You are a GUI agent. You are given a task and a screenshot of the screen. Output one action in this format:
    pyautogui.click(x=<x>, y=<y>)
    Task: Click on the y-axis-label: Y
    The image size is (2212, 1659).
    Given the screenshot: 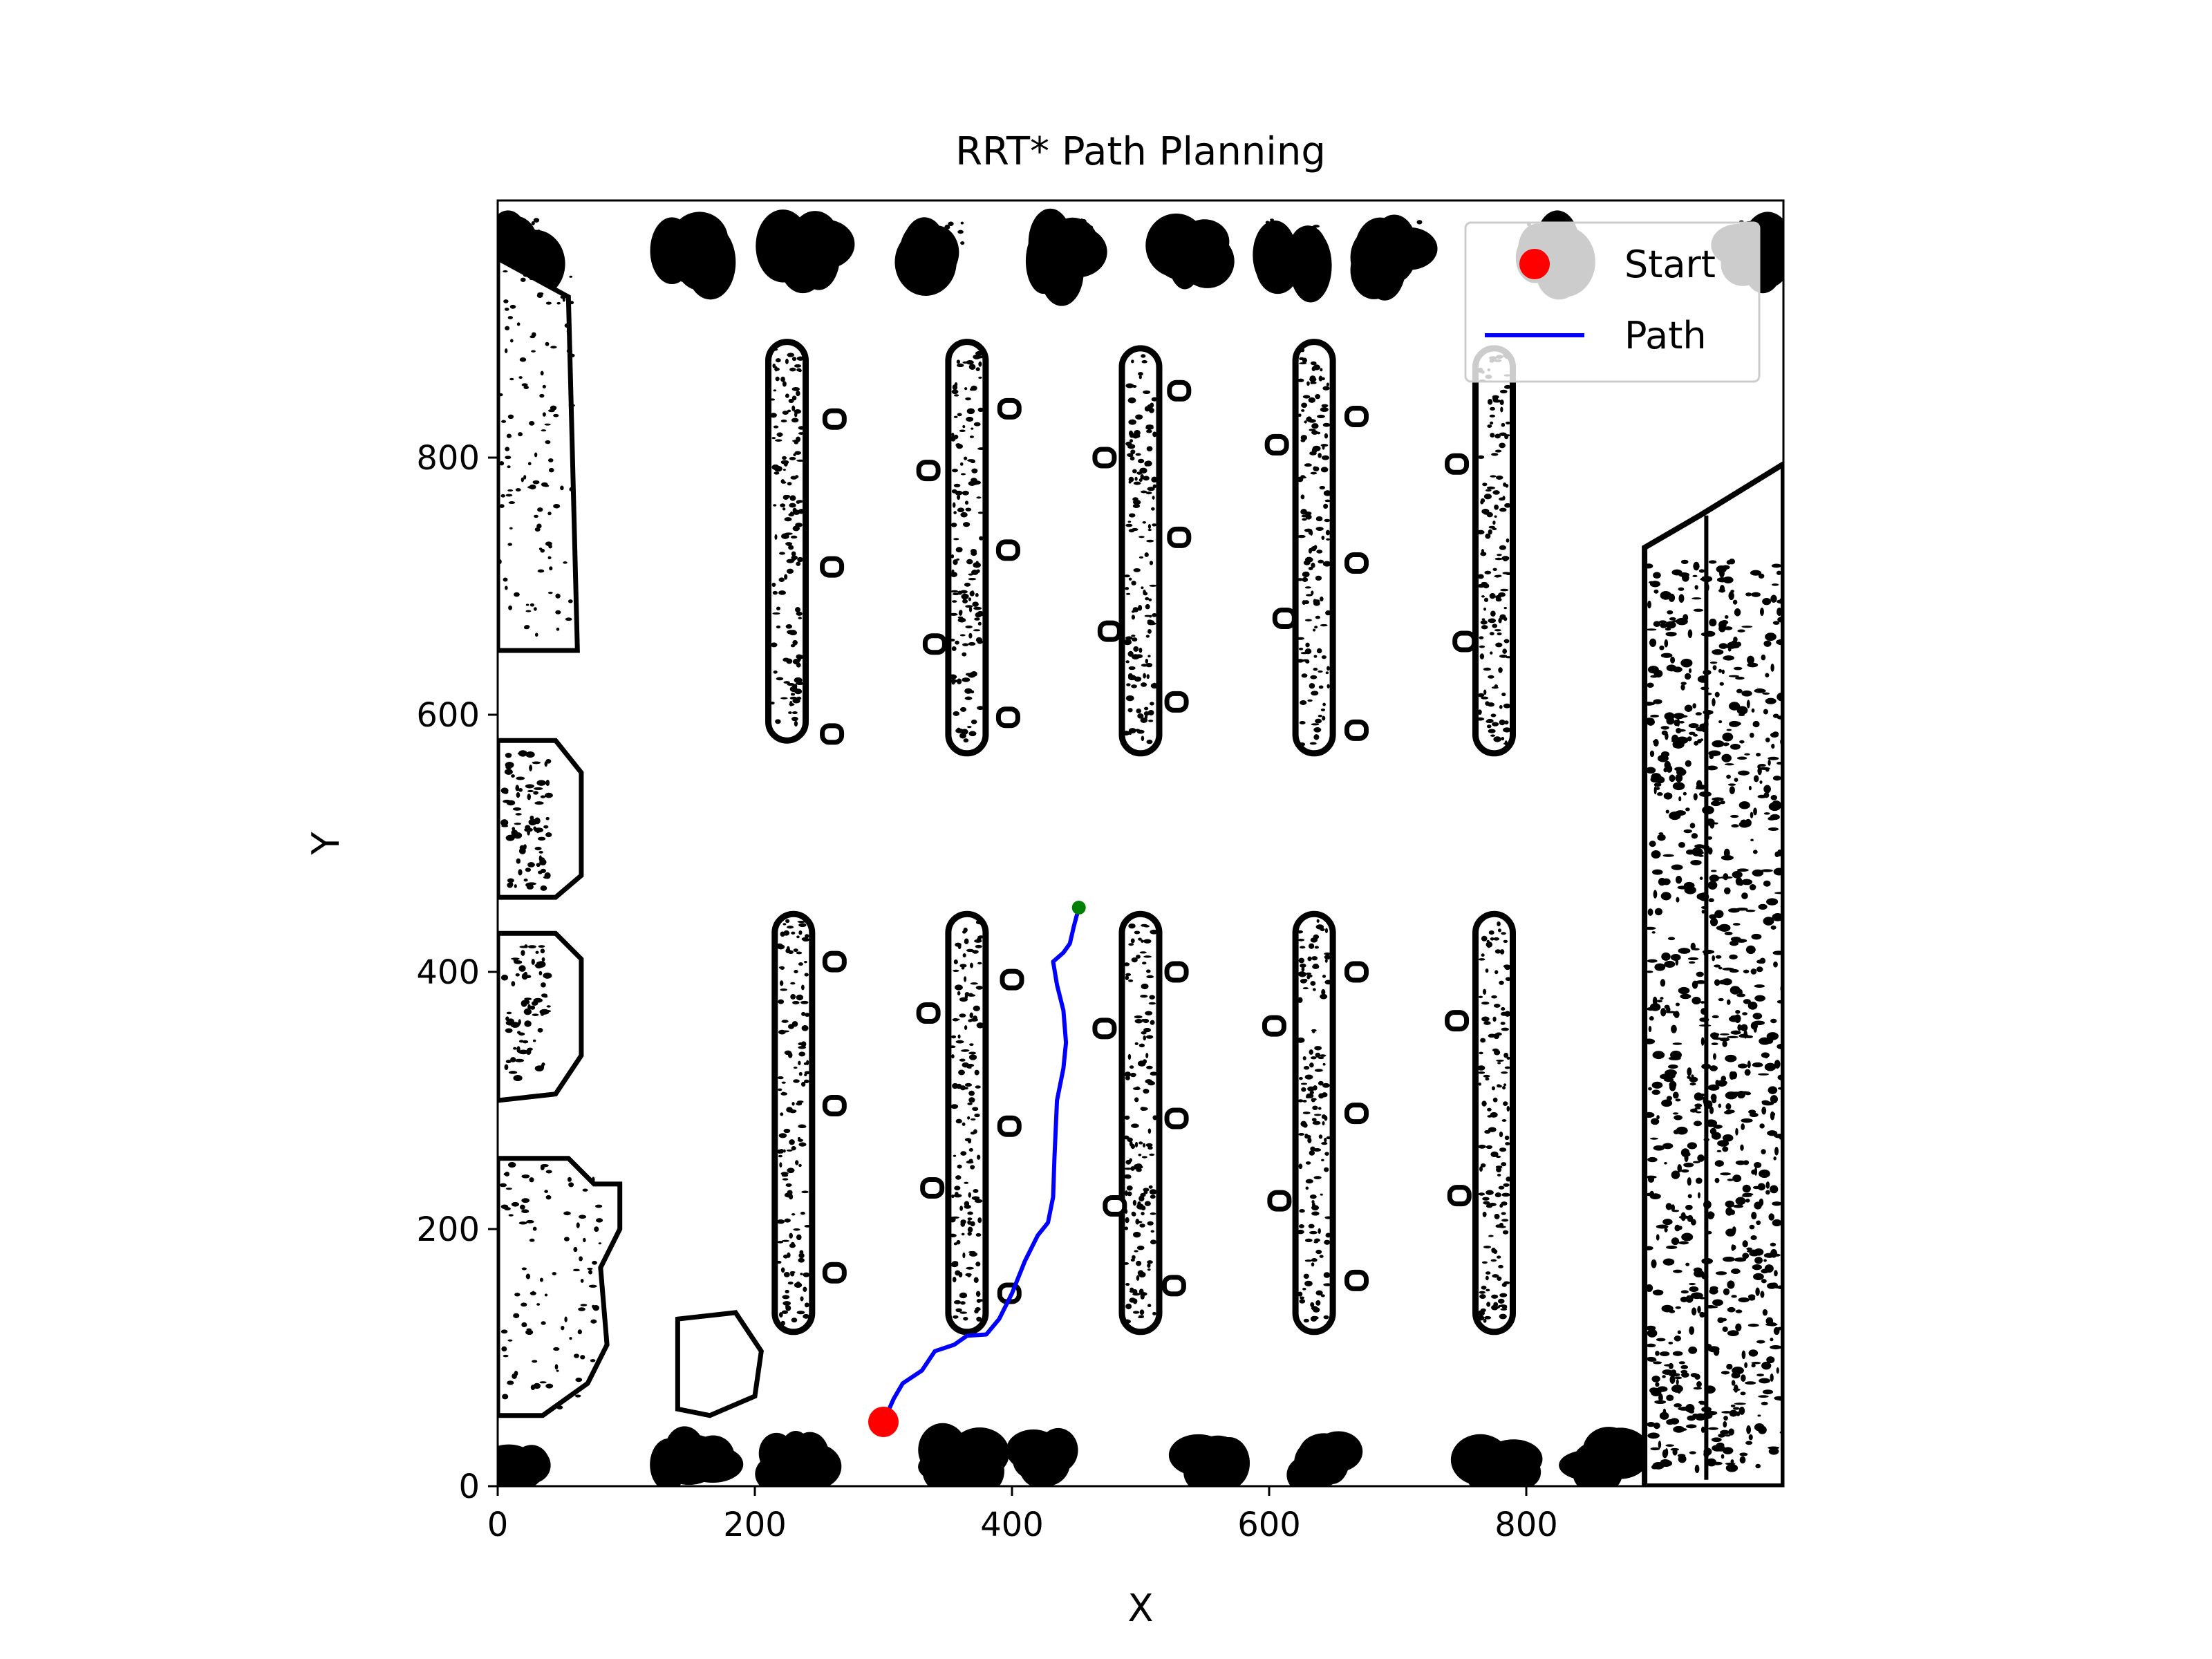 What is the action you would take?
    pyautogui.click(x=326, y=844)
    